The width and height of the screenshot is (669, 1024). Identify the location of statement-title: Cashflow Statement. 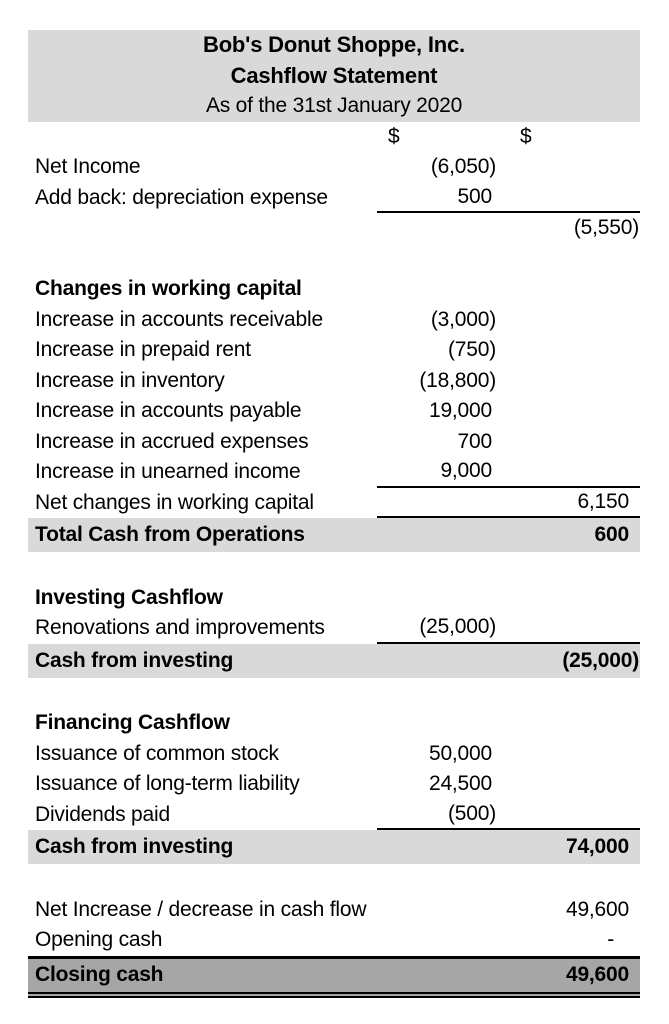
(334, 75).